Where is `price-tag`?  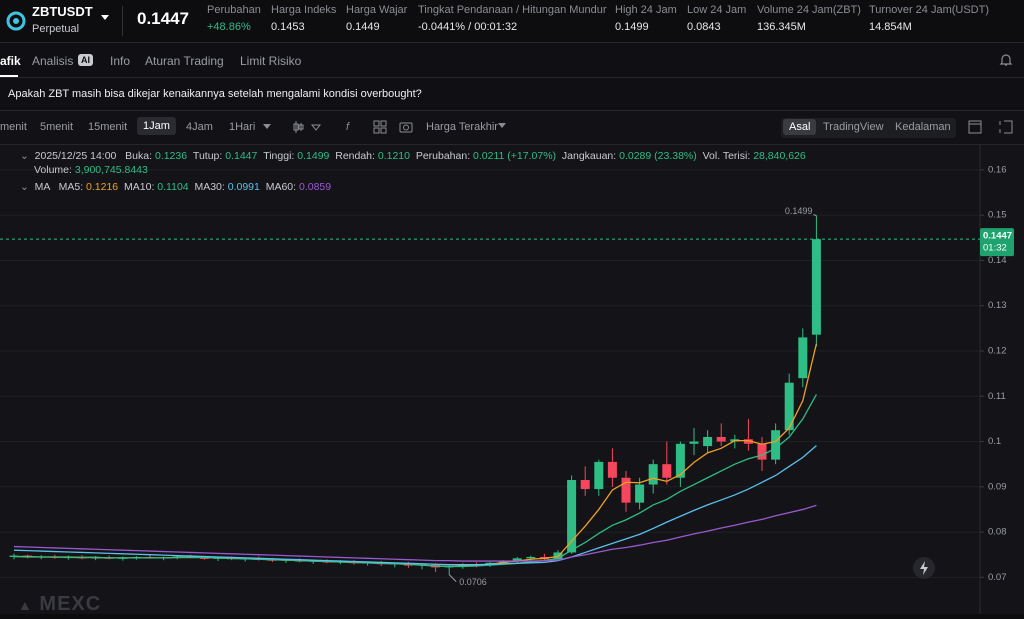
price-tag is located at coordinates (997, 242).